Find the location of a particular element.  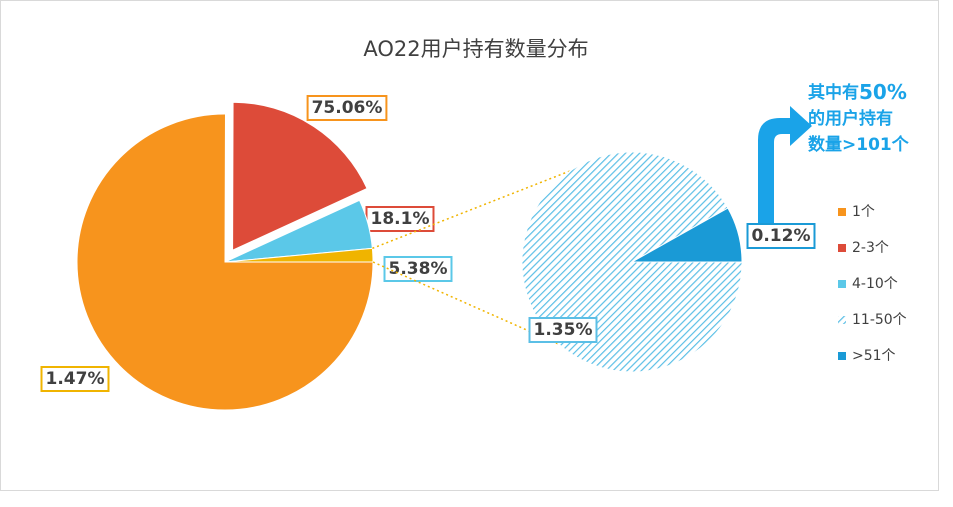

connector-line is located at coordinates (485, 204).